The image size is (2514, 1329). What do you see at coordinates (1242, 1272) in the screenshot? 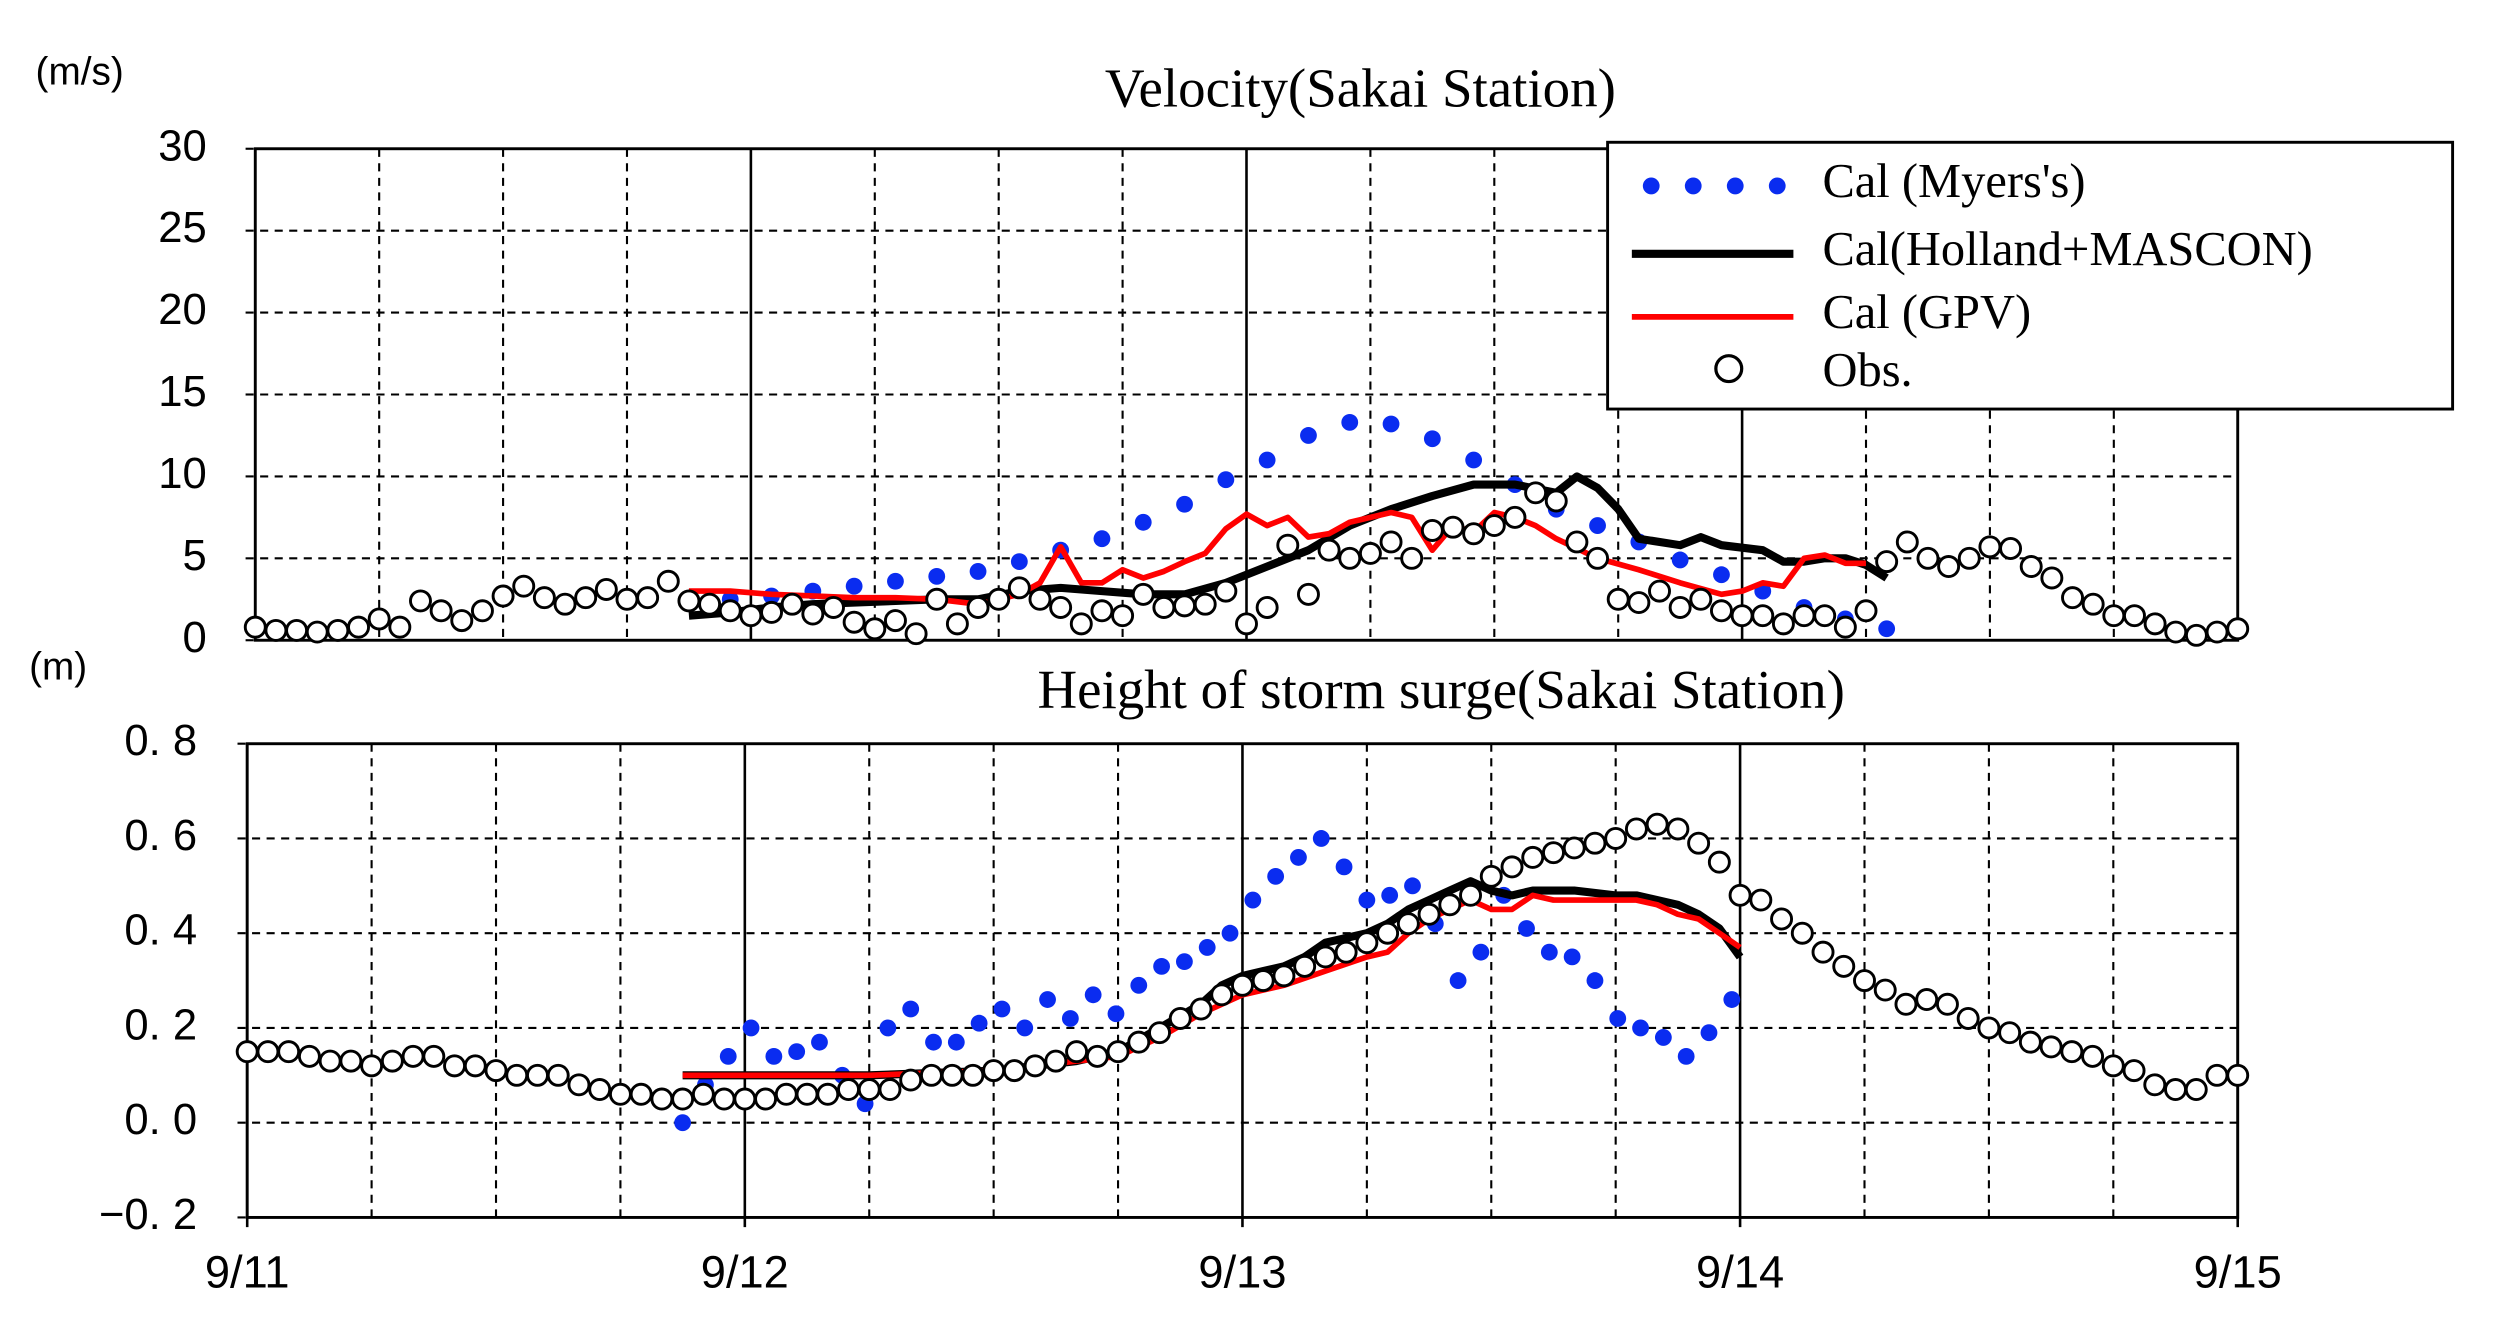
I see `x-tick-label: 9/13` at bounding box center [1242, 1272].